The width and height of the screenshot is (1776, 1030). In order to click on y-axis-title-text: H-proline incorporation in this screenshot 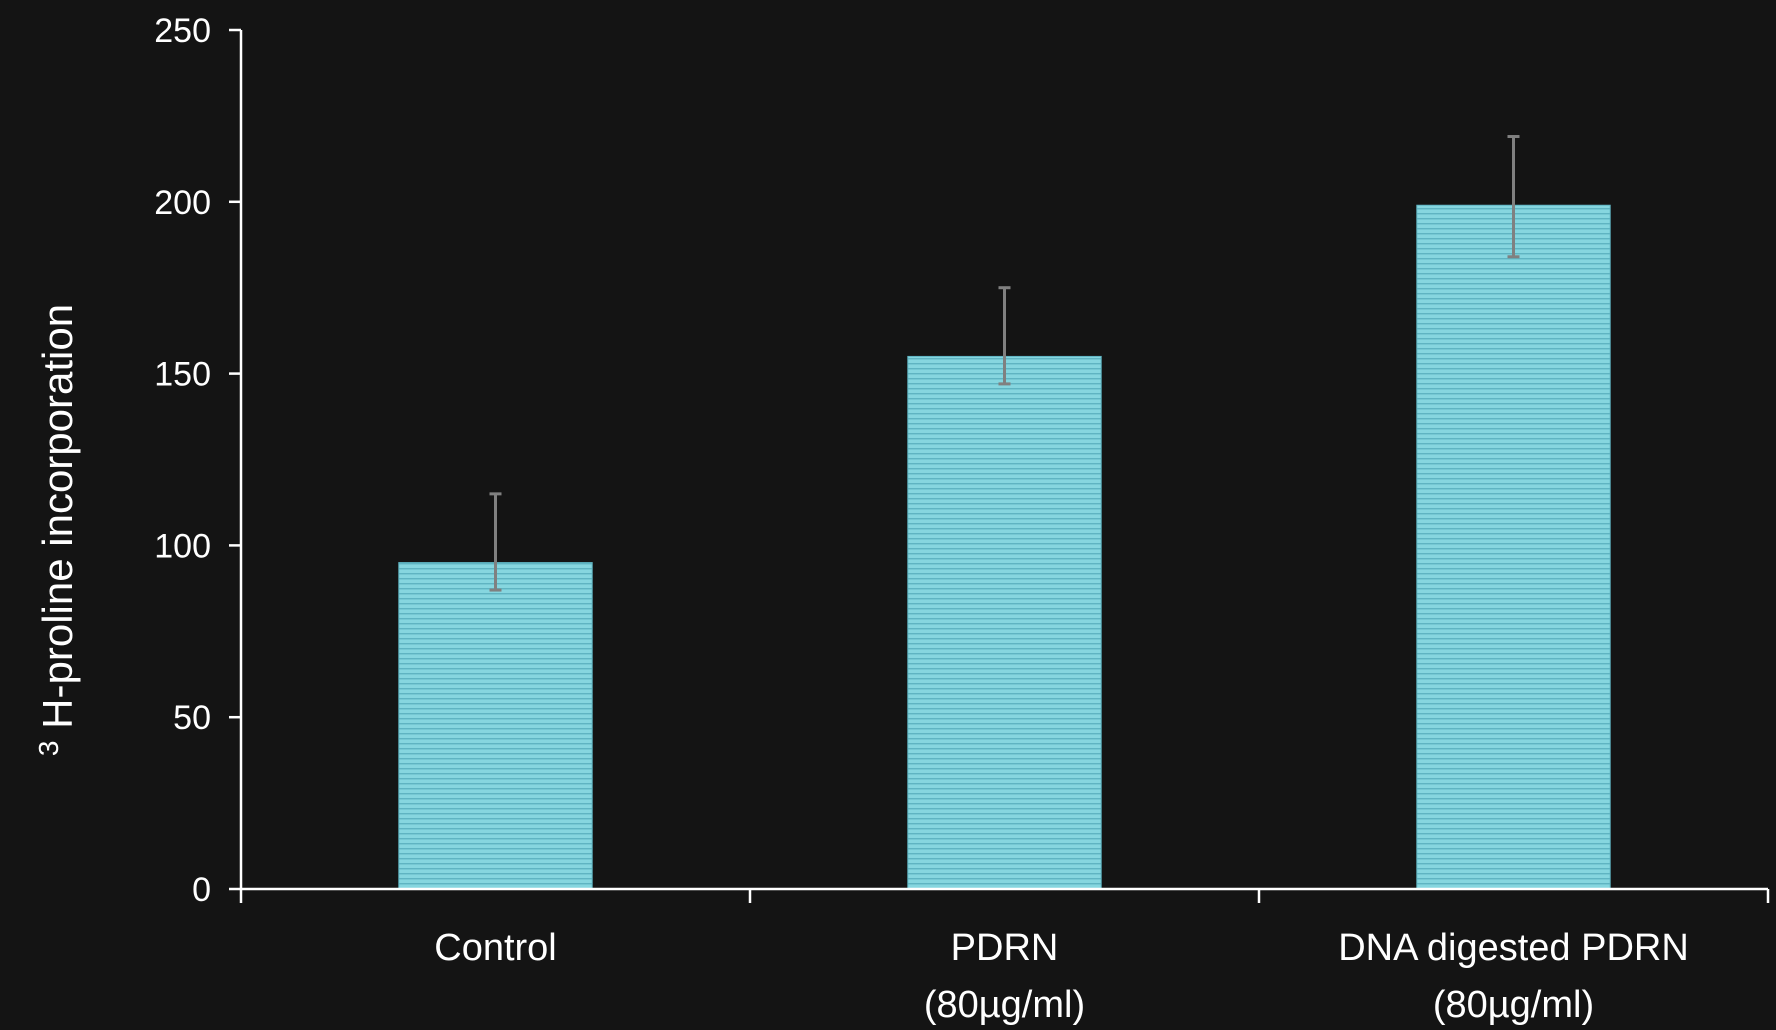, I will do `click(57, 516)`.